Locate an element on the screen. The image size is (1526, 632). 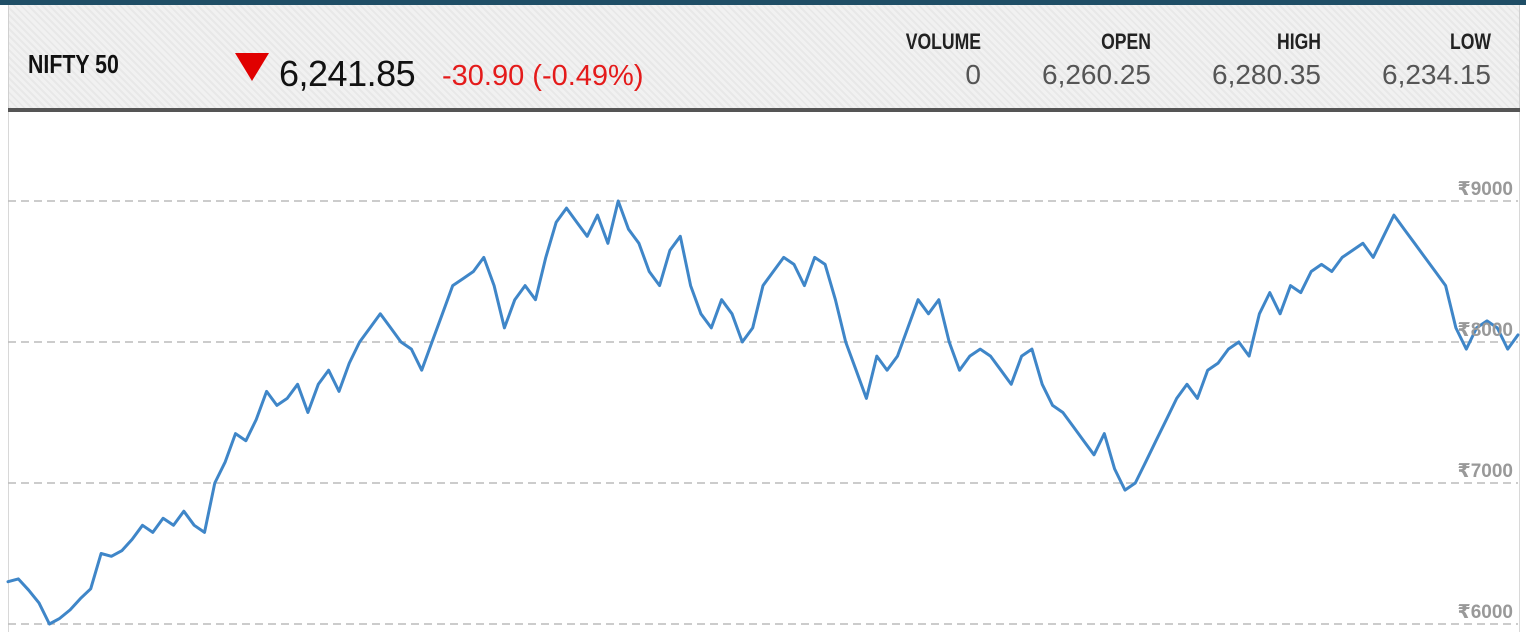
stat-label: OPEN is located at coordinates (1126, 41).